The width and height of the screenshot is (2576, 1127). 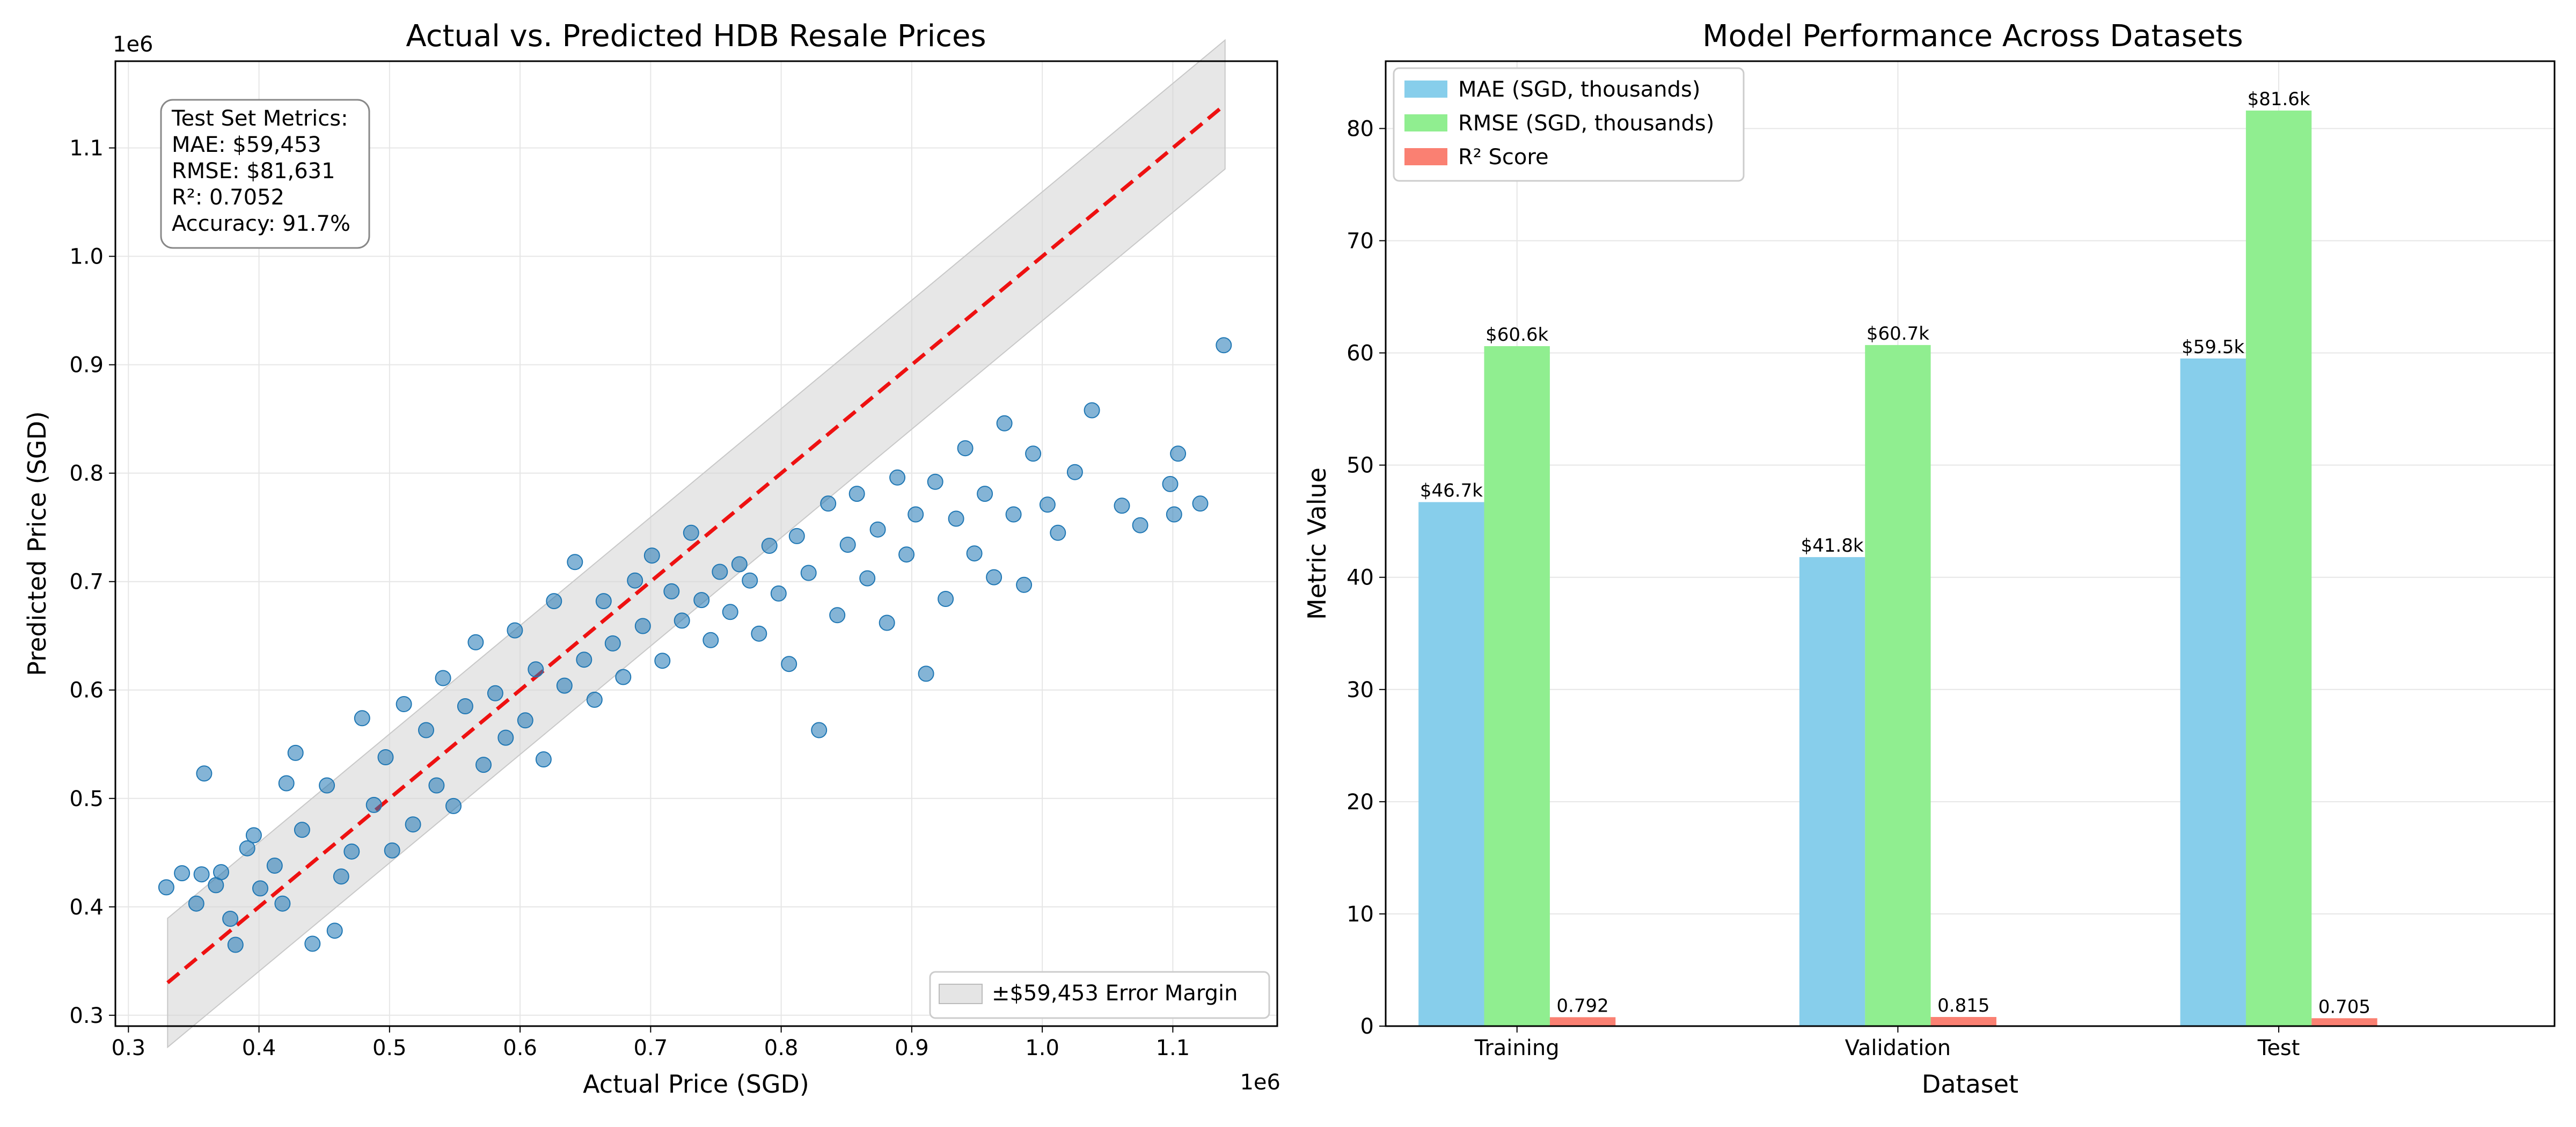 What do you see at coordinates (1425, 156) in the screenshot?
I see `legend-swatch-r2` at bounding box center [1425, 156].